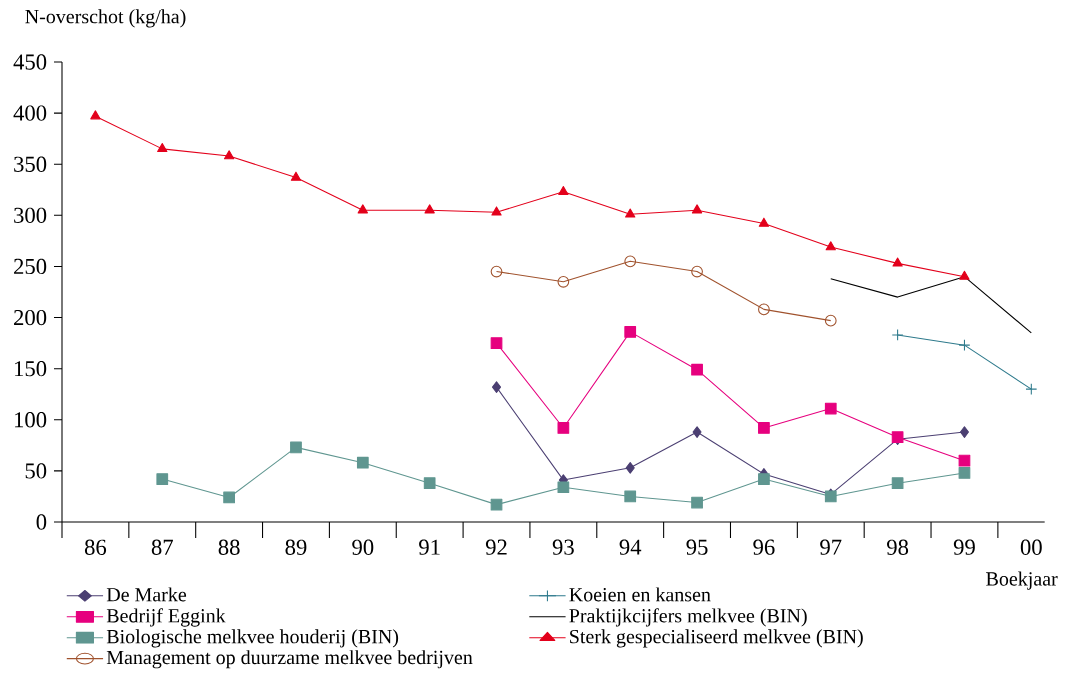  What do you see at coordinates (30, 266) in the screenshot?
I see `y-tick-label: 250` at bounding box center [30, 266].